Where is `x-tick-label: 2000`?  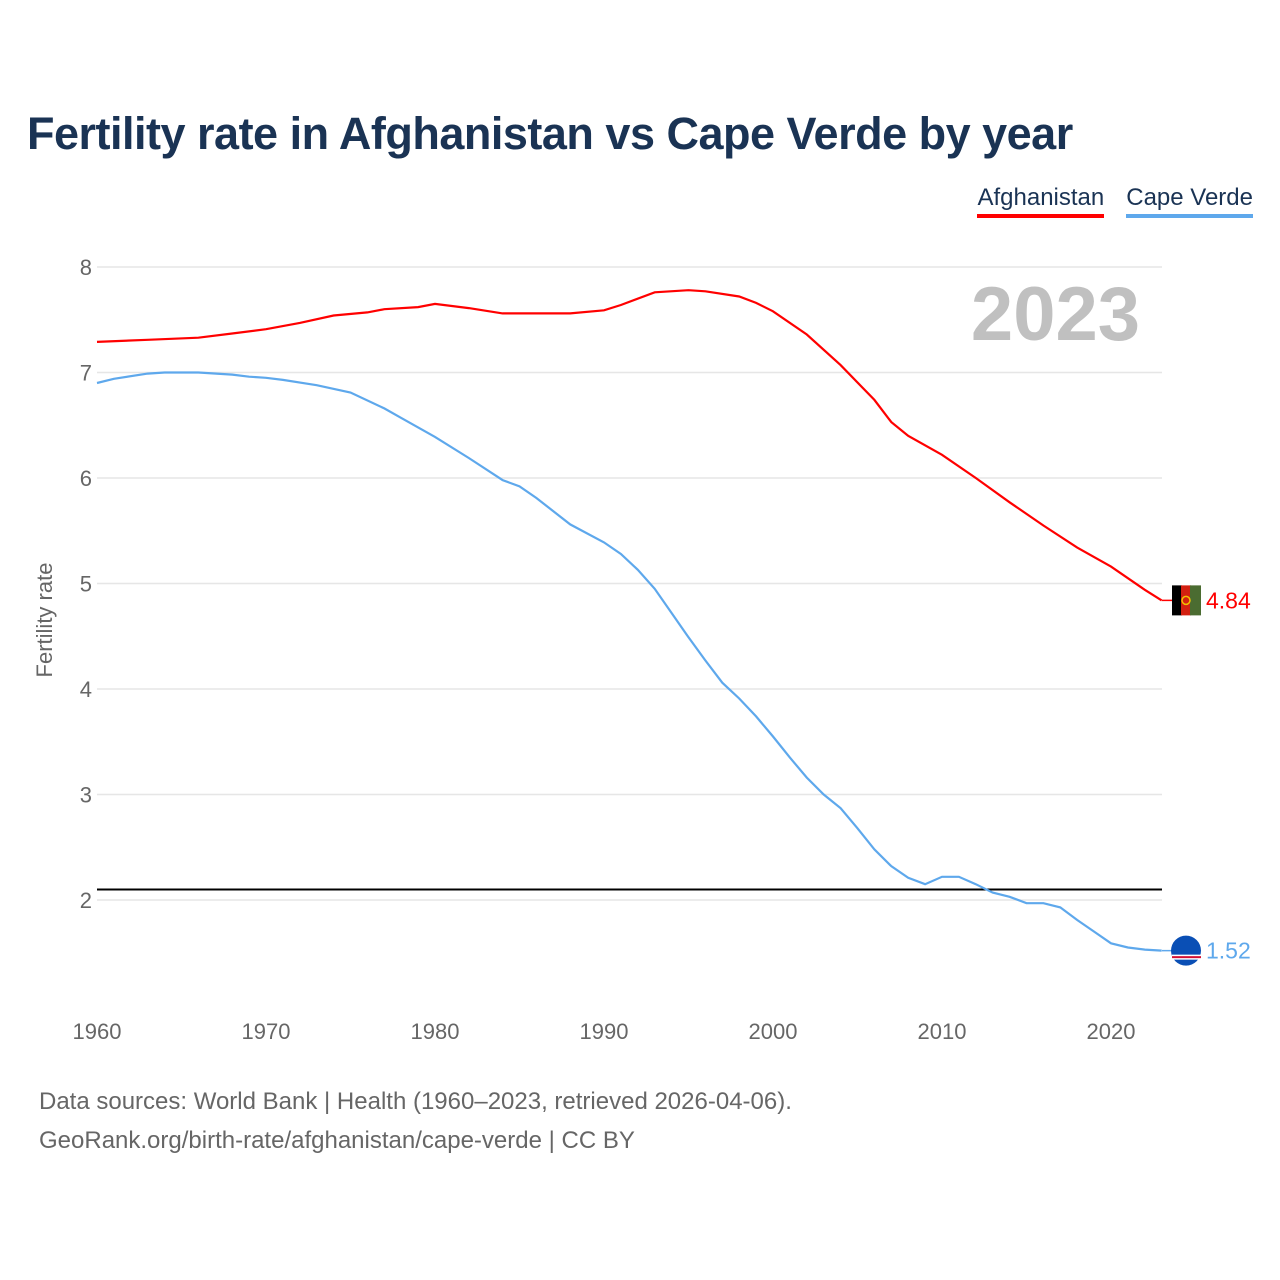
x-tick-label: 2000 is located at coordinates (773, 1031).